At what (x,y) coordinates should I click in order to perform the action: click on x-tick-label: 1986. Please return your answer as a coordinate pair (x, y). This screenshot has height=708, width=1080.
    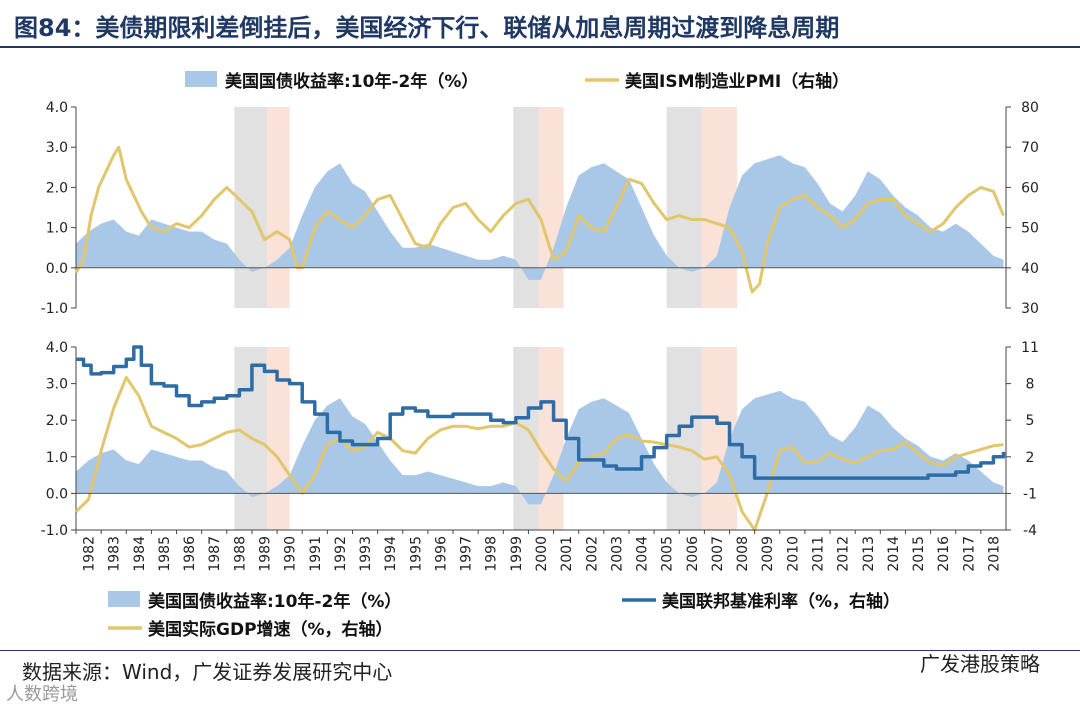
    Looking at the image, I should click on (190, 554).